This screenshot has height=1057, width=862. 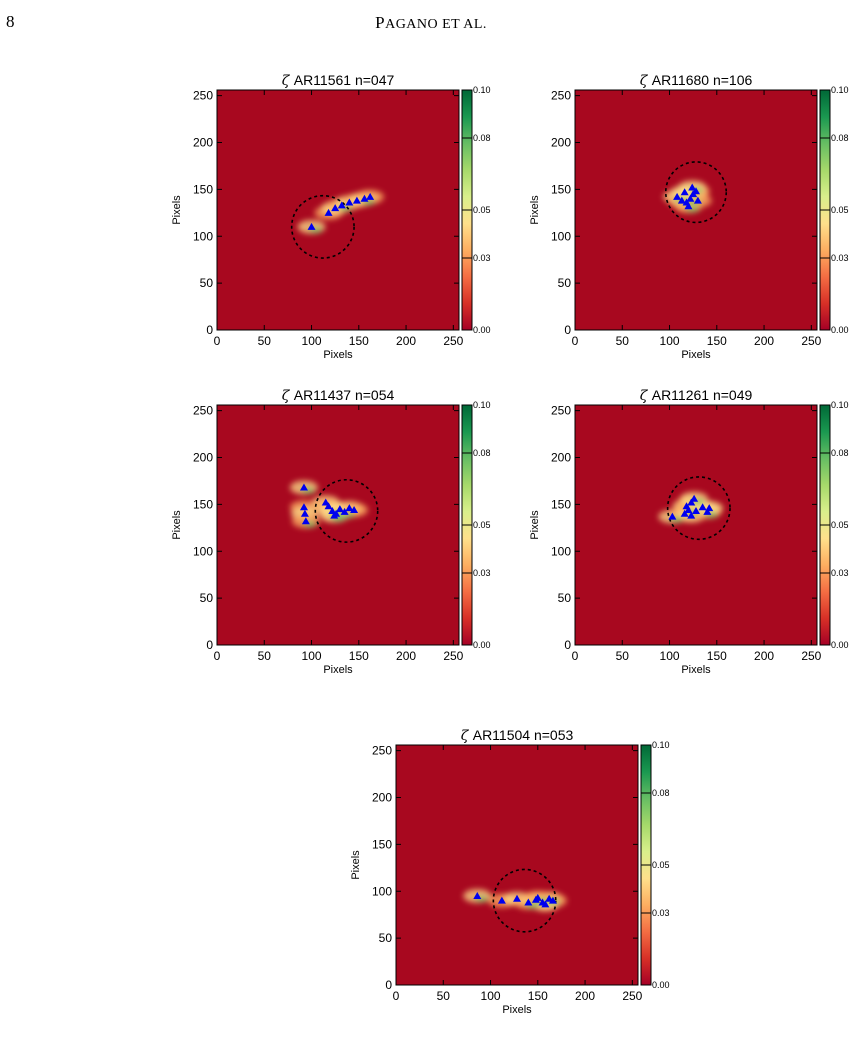 I want to click on running-head: PAGANO ET AL., so click(x=431, y=23).